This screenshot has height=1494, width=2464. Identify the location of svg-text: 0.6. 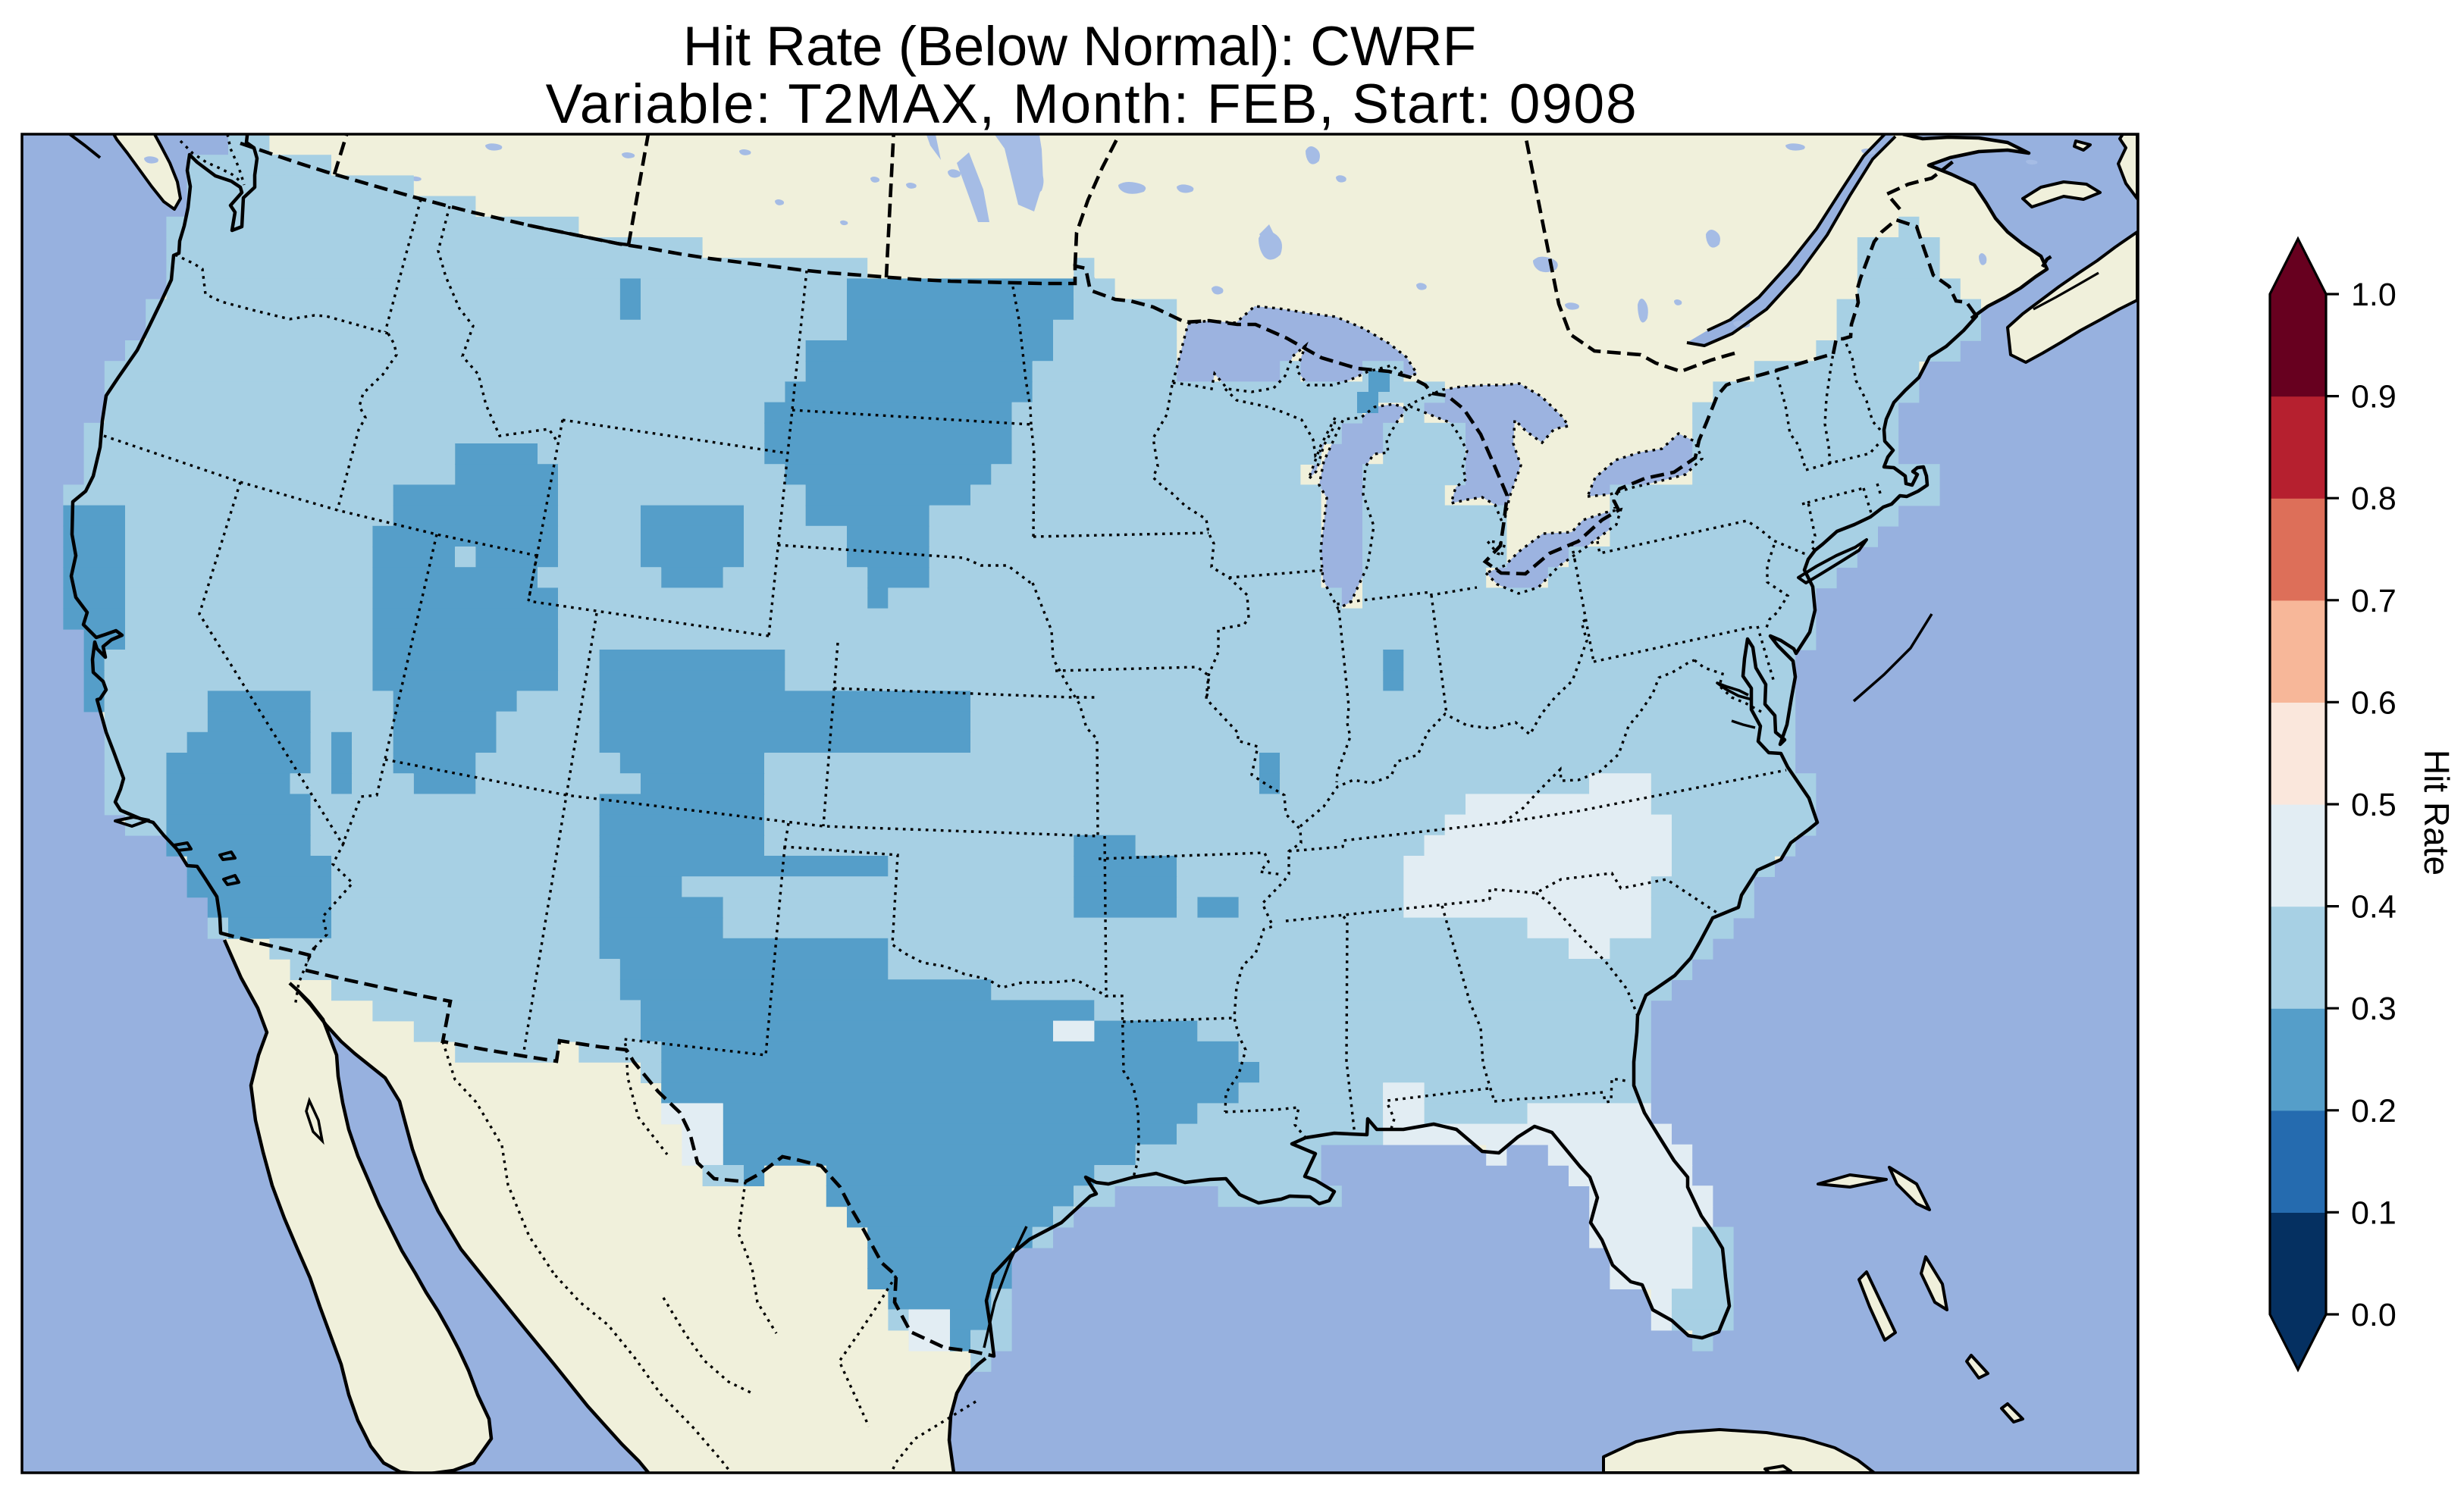
(2374, 702).